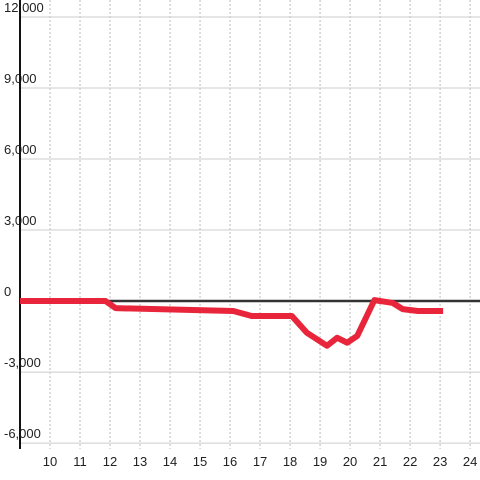 This screenshot has width=480, height=480. I want to click on x-tick-label: 22, so click(410, 461).